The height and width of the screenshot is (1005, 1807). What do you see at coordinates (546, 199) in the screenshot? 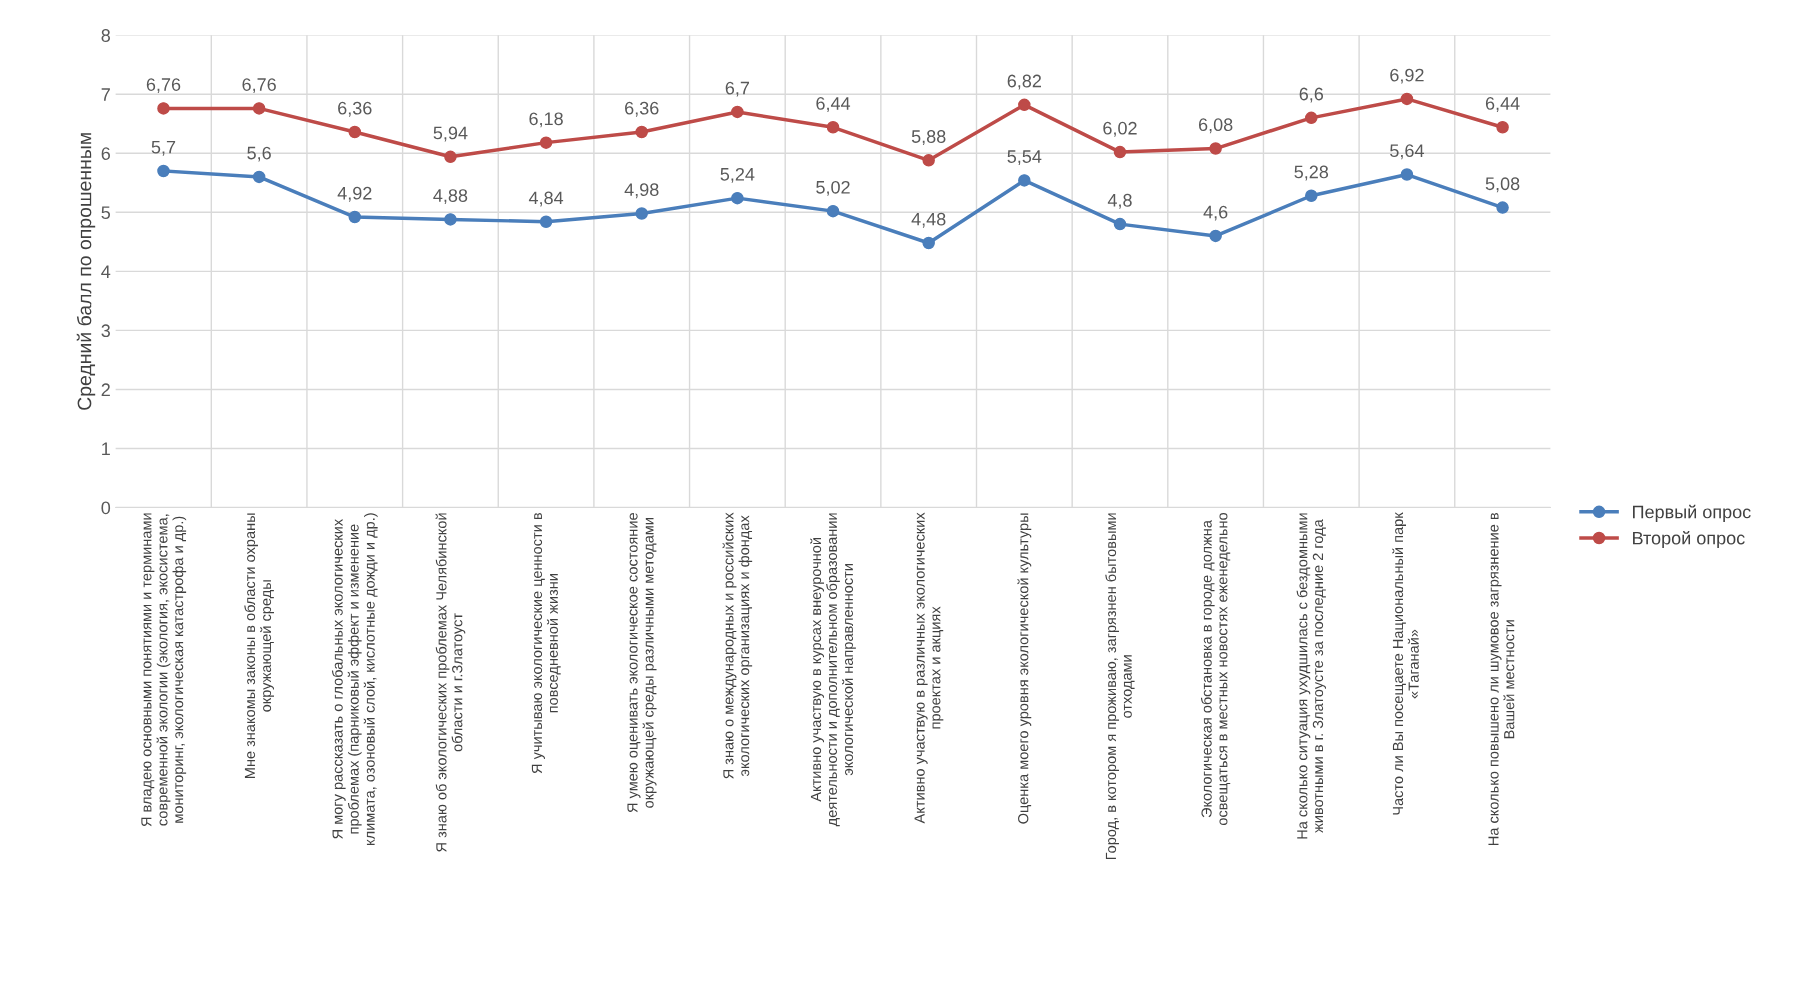
I see `data-label: 4,84` at bounding box center [546, 199].